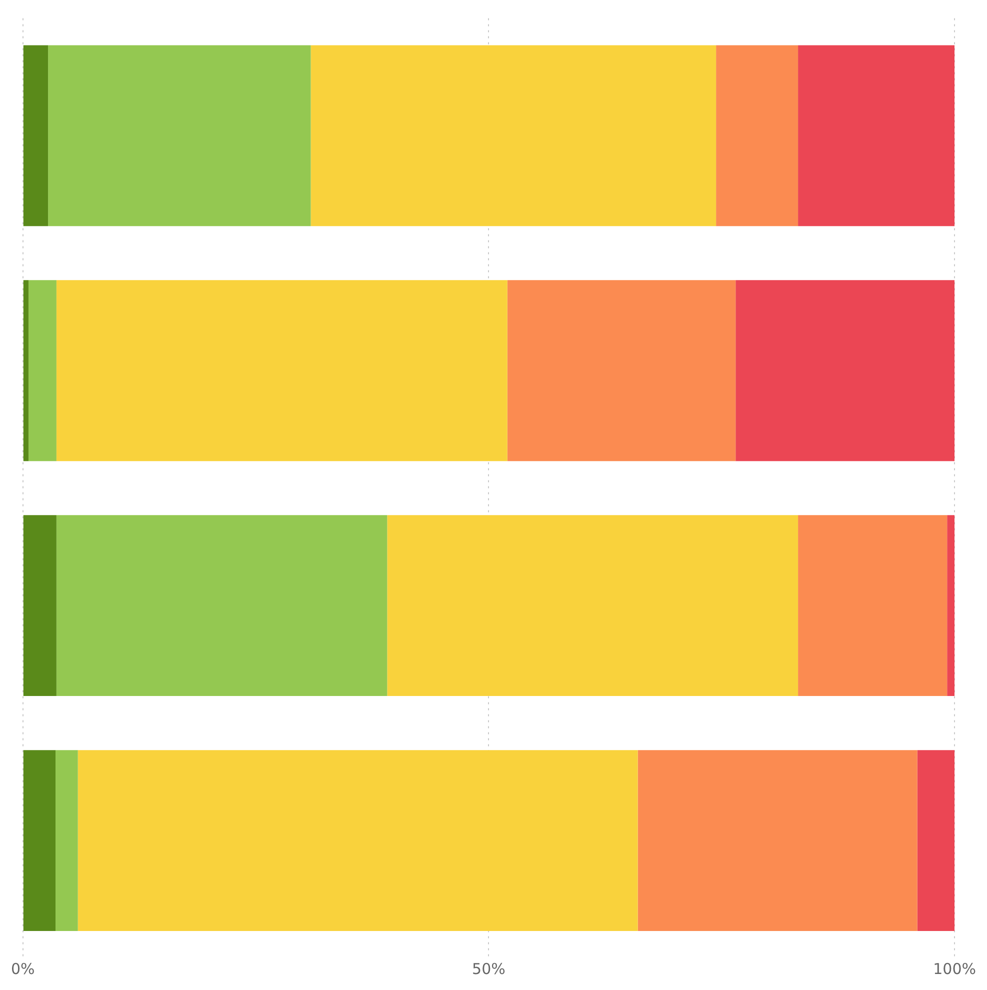 This screenshot has height=990, width=987. Describe the element at coordinates (489, 969) in the screenshot. I see `x-tick-label: 50%` at that location.